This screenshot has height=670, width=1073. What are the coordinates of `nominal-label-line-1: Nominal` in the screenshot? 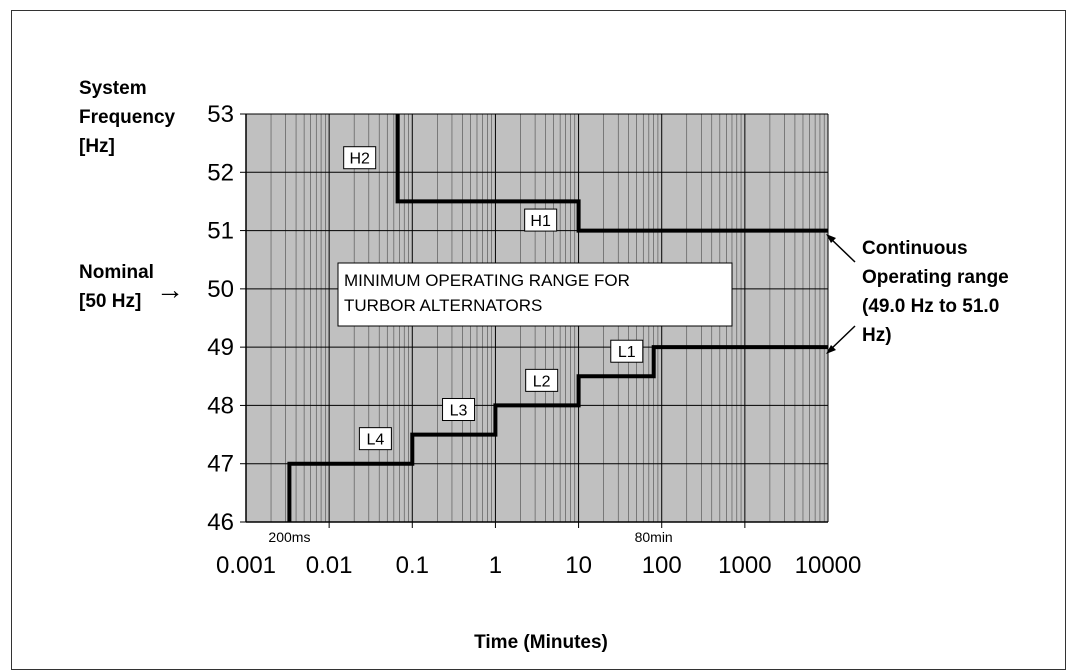 It's located at (116, 272).